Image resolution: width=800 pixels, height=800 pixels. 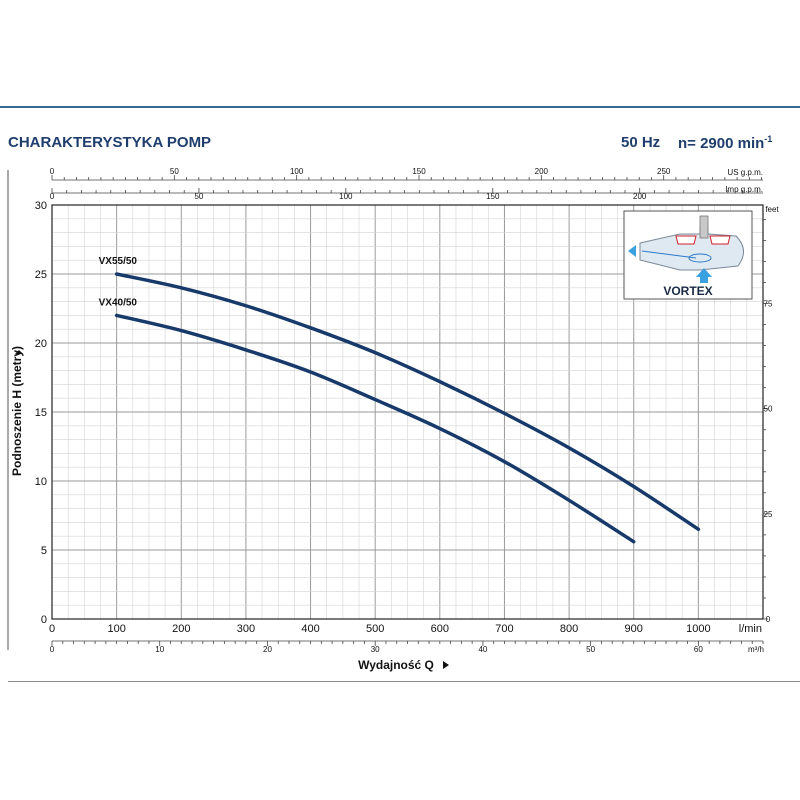 I want to click on us-gpm-unit-label: US g.p.m., so click(x=745, y=172).